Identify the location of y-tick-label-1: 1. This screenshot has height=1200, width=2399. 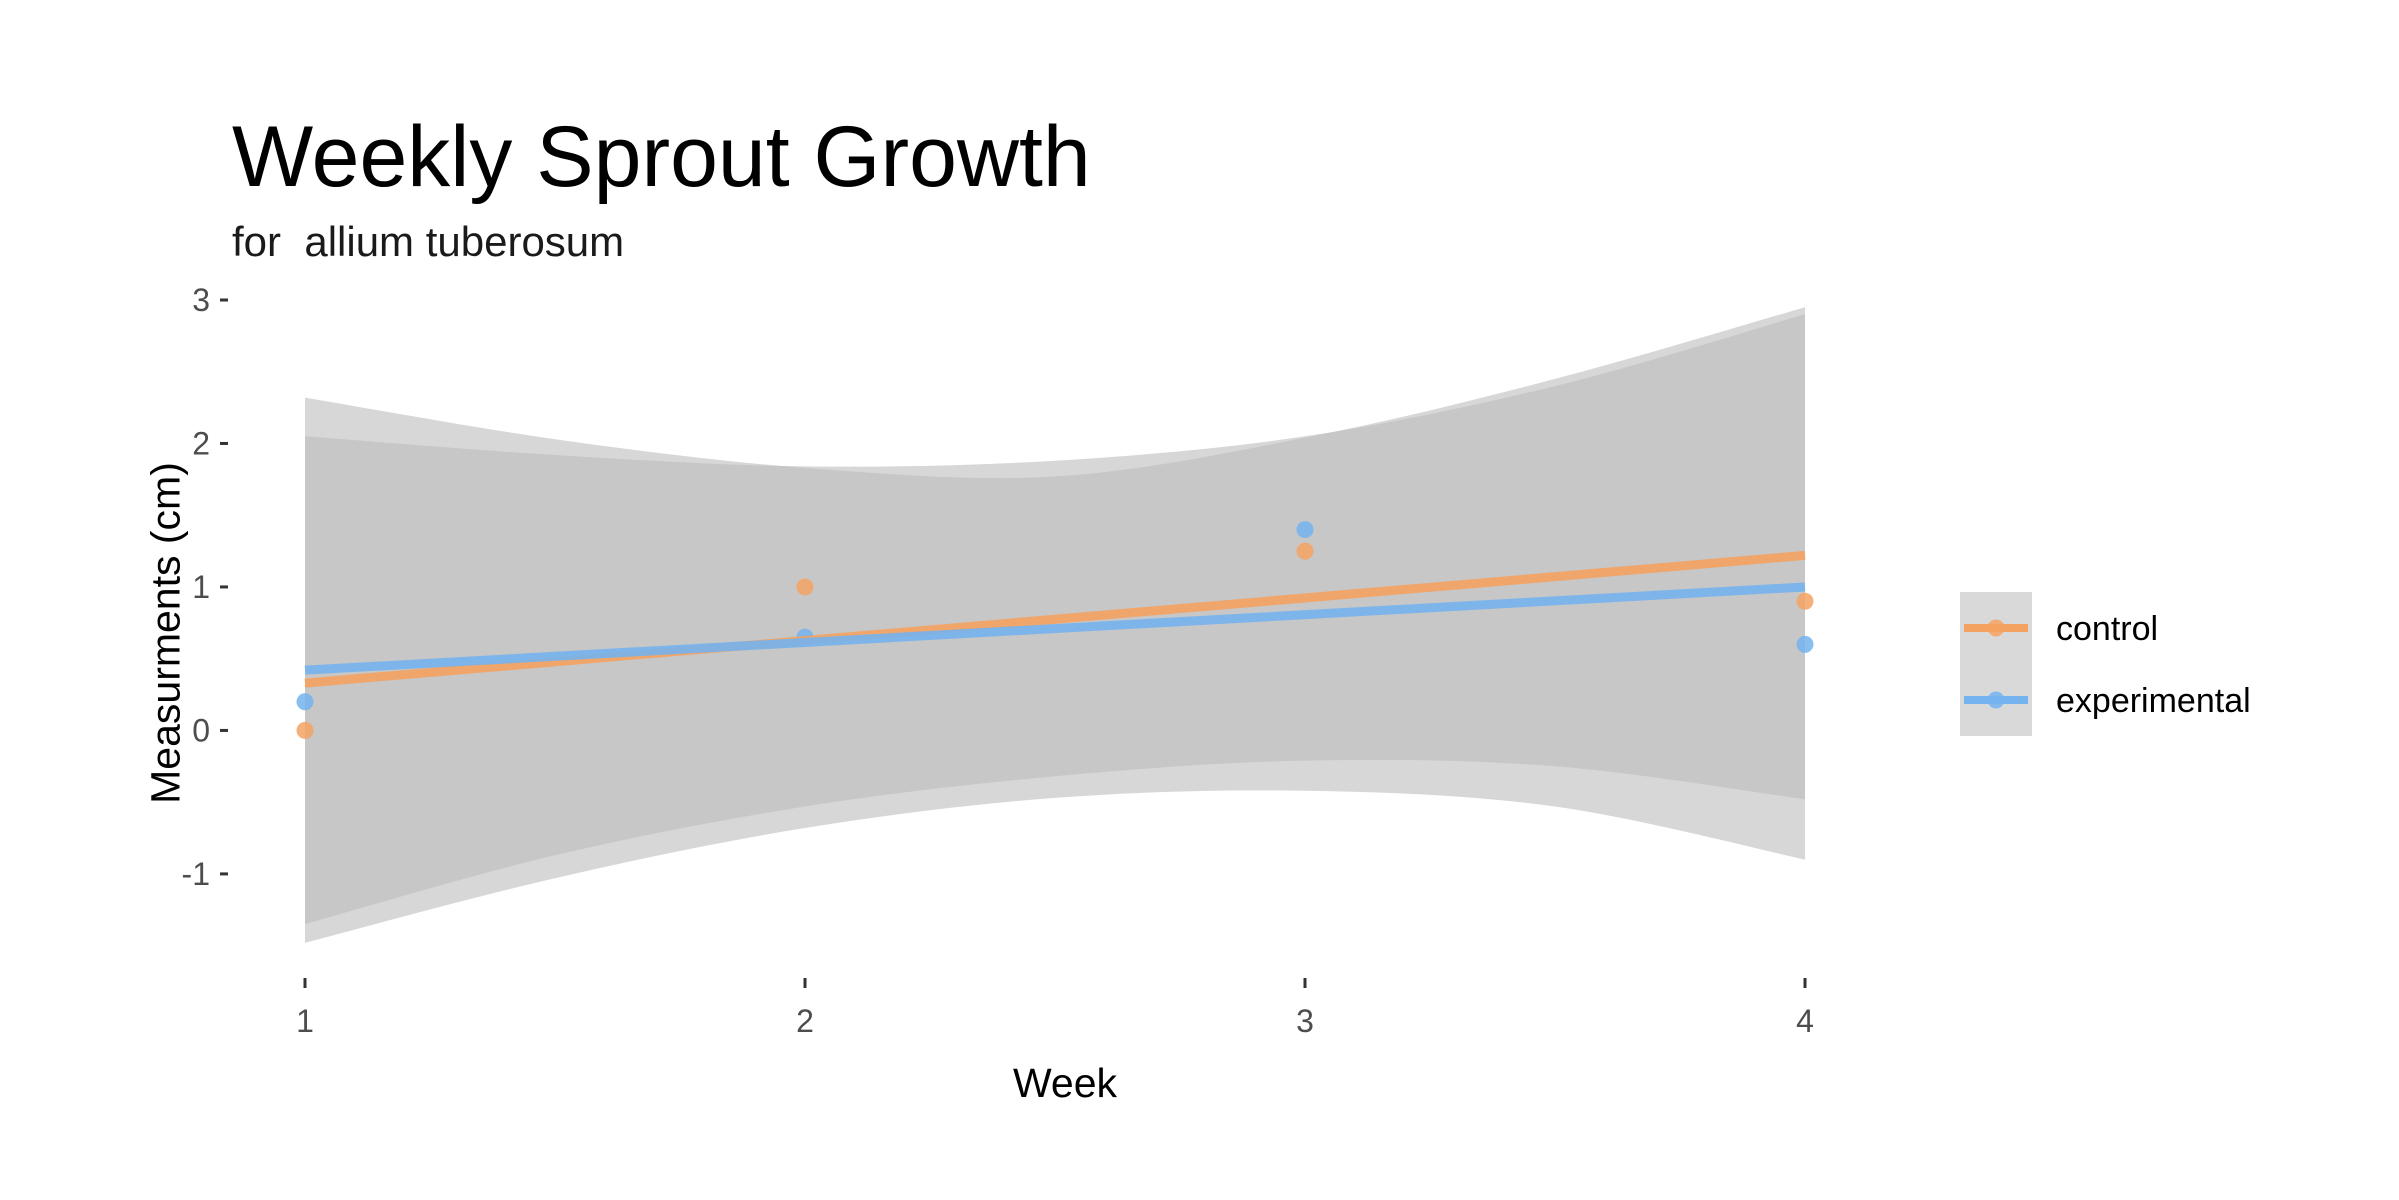
(201, 587).